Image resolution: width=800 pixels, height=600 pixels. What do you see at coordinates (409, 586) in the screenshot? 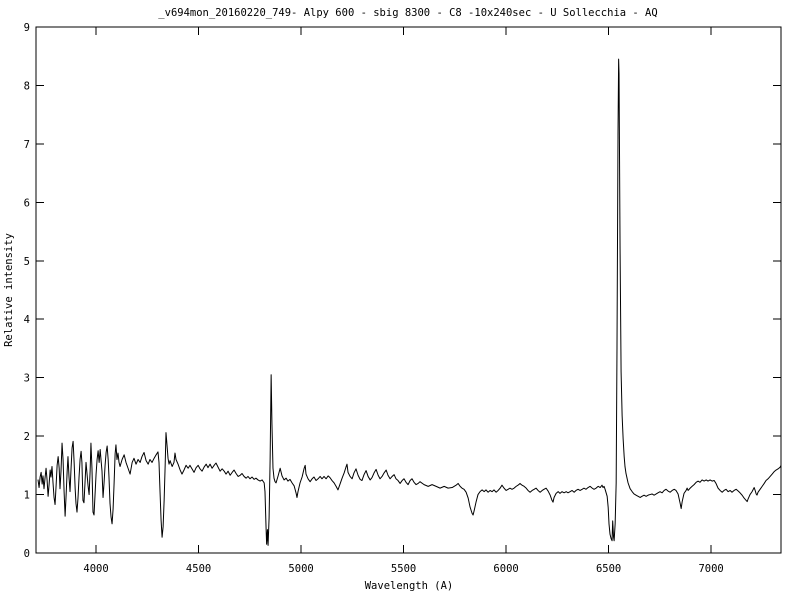
I see `x-axis-label: Wavelength (A)` at bounding box center [409, 586].